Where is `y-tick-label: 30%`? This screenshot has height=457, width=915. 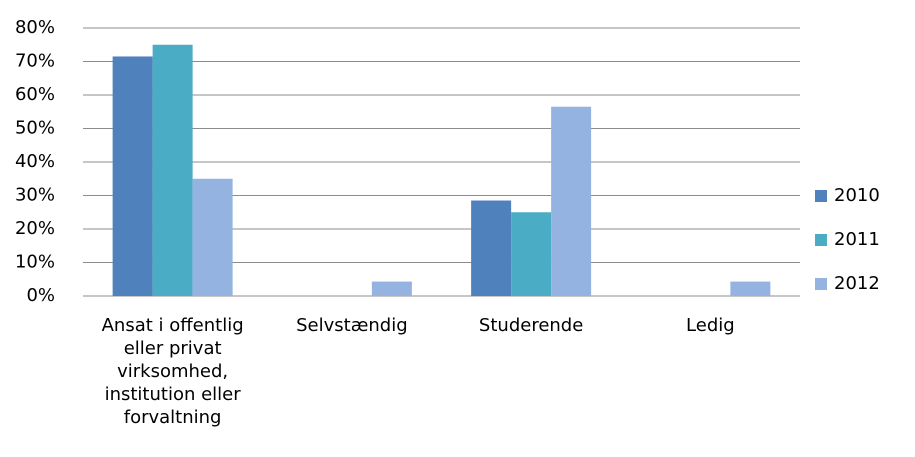
y-tick-label: 30% is located at coordinates (35, 195).